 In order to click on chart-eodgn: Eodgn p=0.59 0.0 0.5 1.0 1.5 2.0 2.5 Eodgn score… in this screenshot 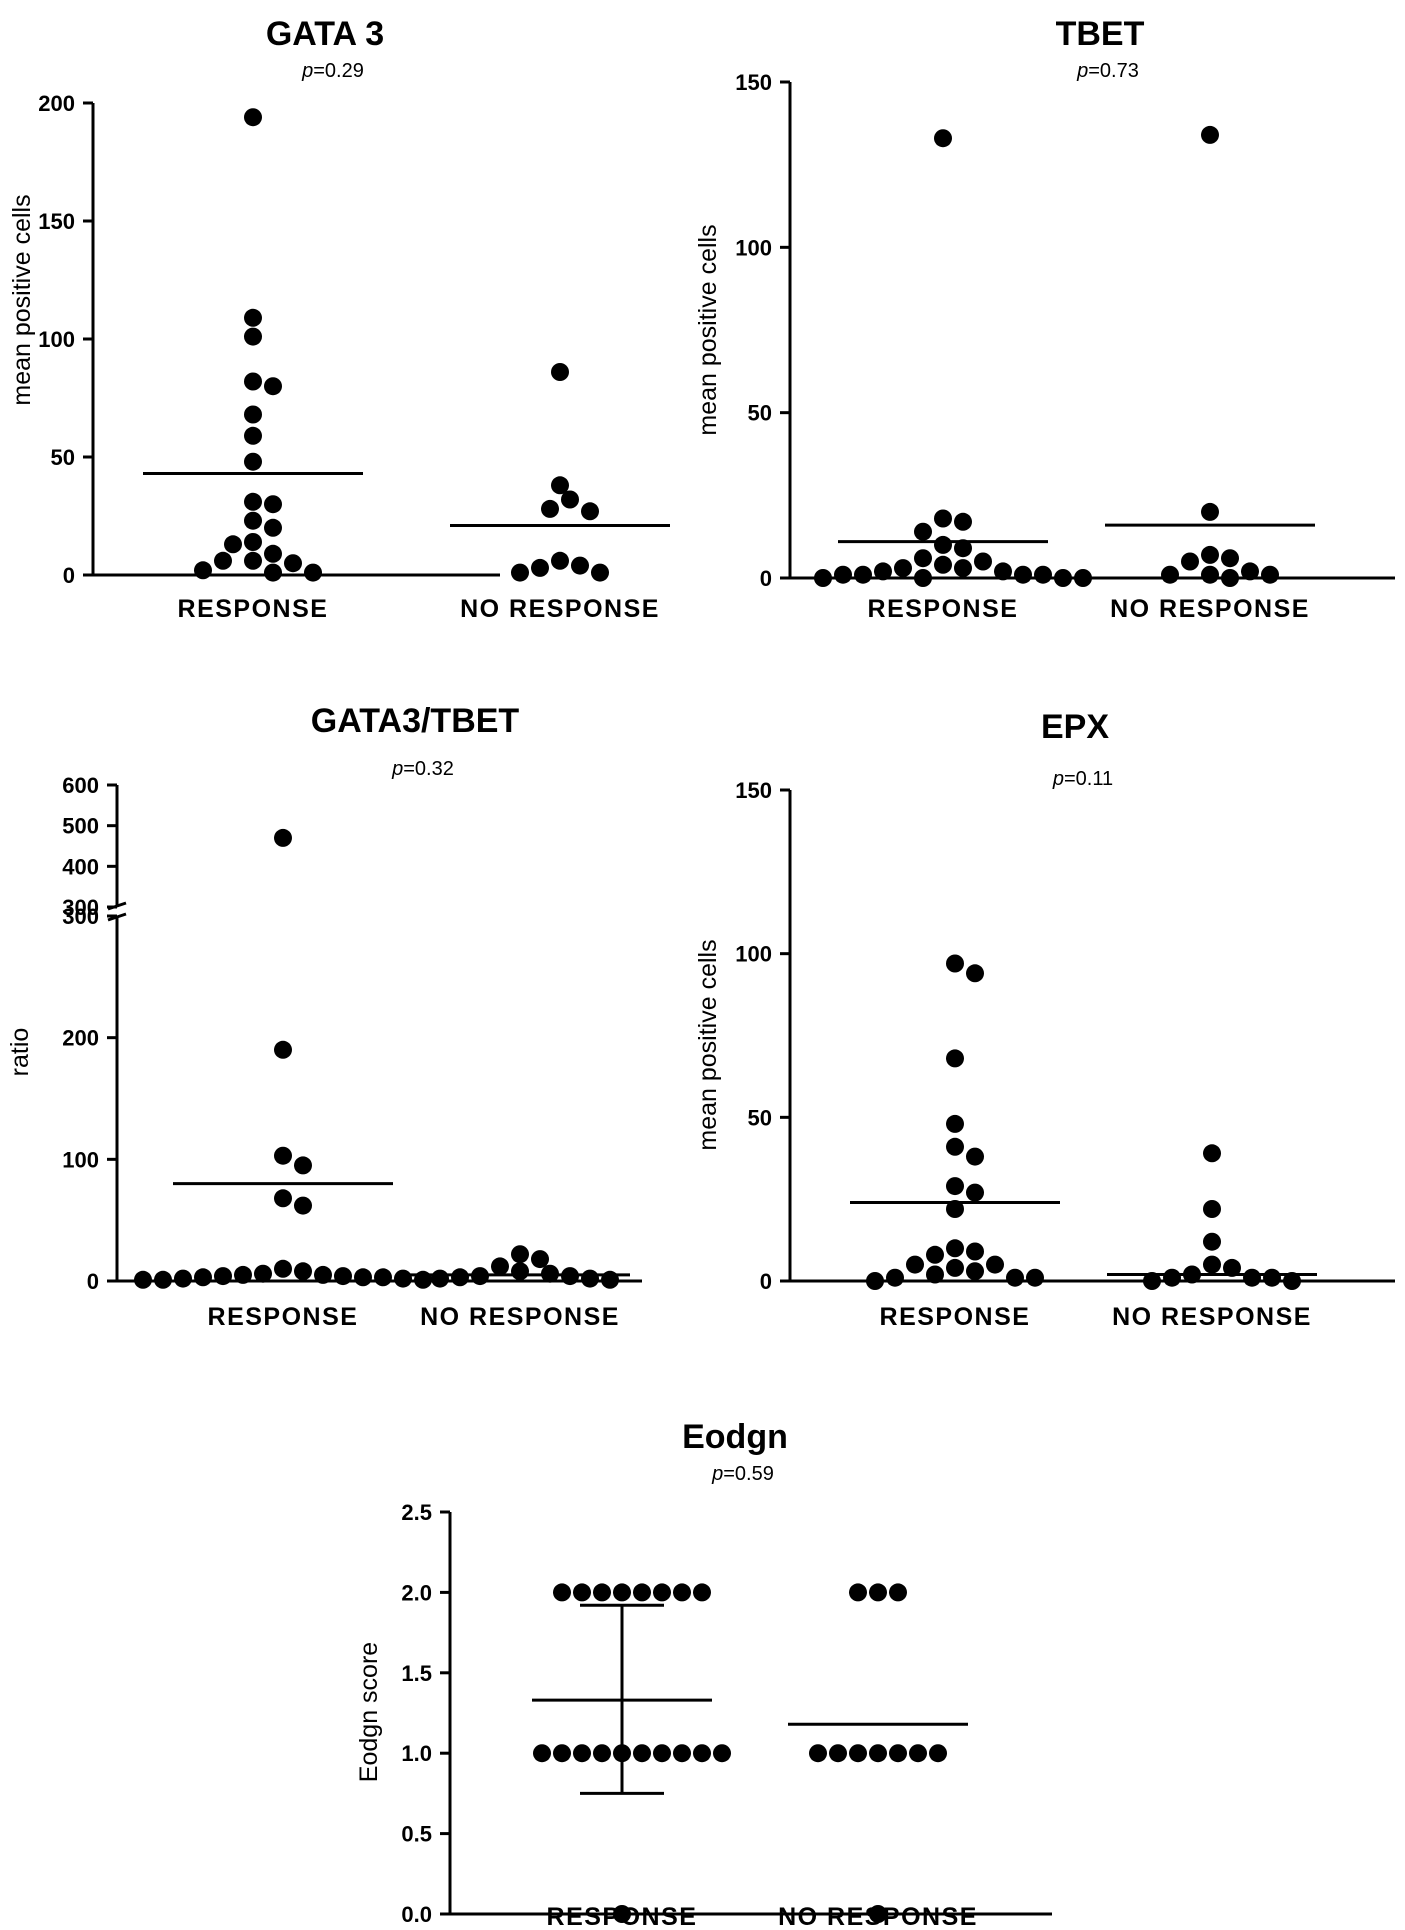, I will do `click(703, 1674)`.